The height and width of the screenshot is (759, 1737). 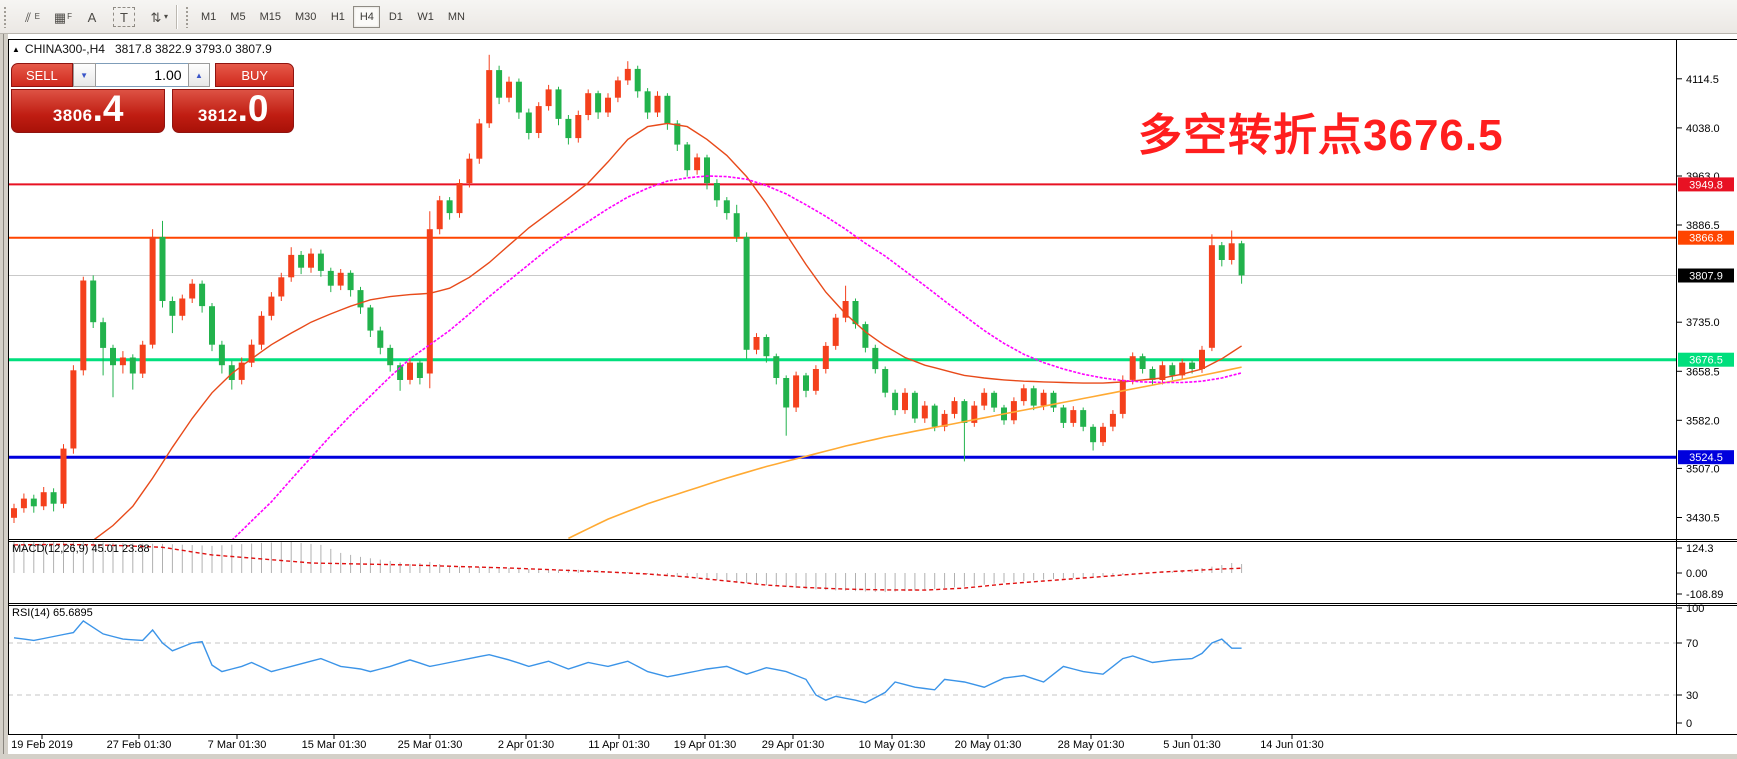 I want to click on rsi-line, so click(x=627, y=661).